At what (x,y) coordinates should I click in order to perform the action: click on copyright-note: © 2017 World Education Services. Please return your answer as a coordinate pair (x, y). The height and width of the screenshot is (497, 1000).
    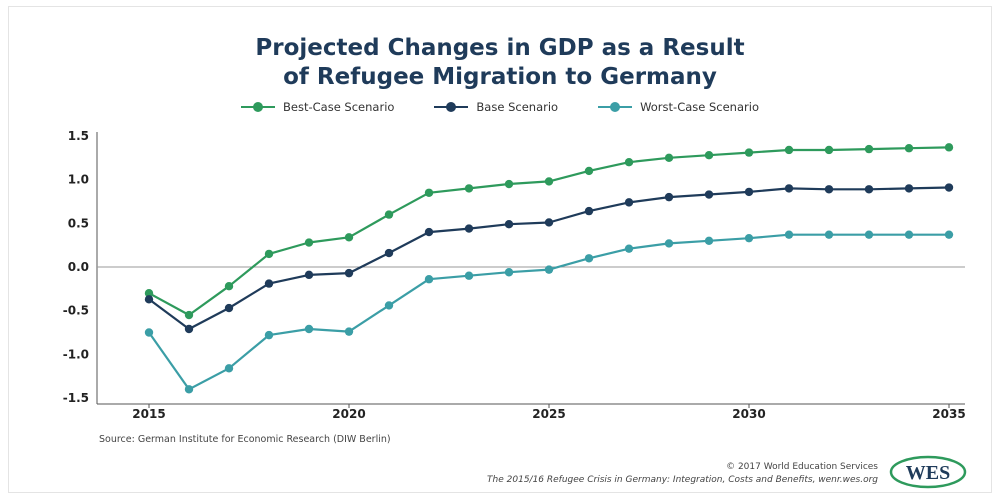
    Looking at the image, I should click on (802, 467).